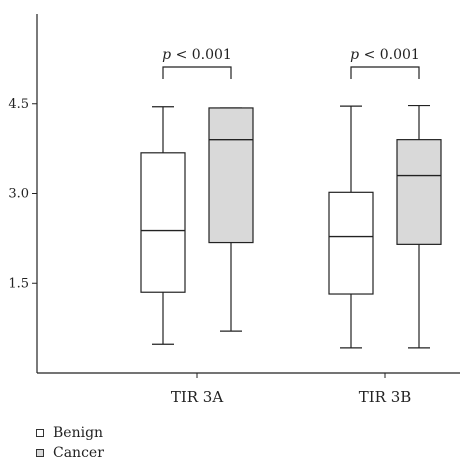 The image size is (474, 474). What do you see at coordinates (40, 453) in the screenshot?
I see `legend-swatch-cancer` at bounding box center [40, 453].